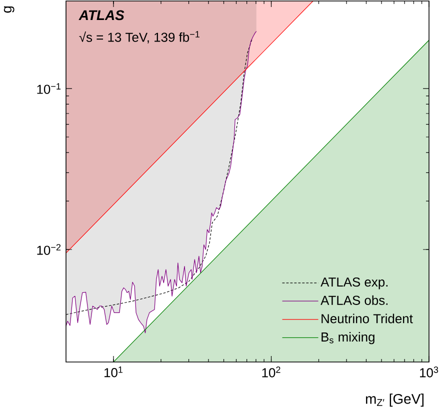 Image resolution: width=443 pixels, height=407 pixels. Describe the element at coordinates (395, 400) in the screenshot. I see `x-axis-title: m$_{Z′}$ [GeV]` at that location.